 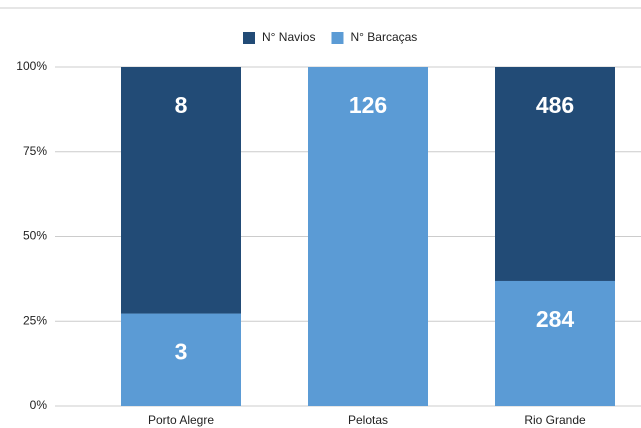 What do you see at coordinates (35, 151) in the screenshot?
I see `y-tick-label: 75%` at bounding box center [35, 151].